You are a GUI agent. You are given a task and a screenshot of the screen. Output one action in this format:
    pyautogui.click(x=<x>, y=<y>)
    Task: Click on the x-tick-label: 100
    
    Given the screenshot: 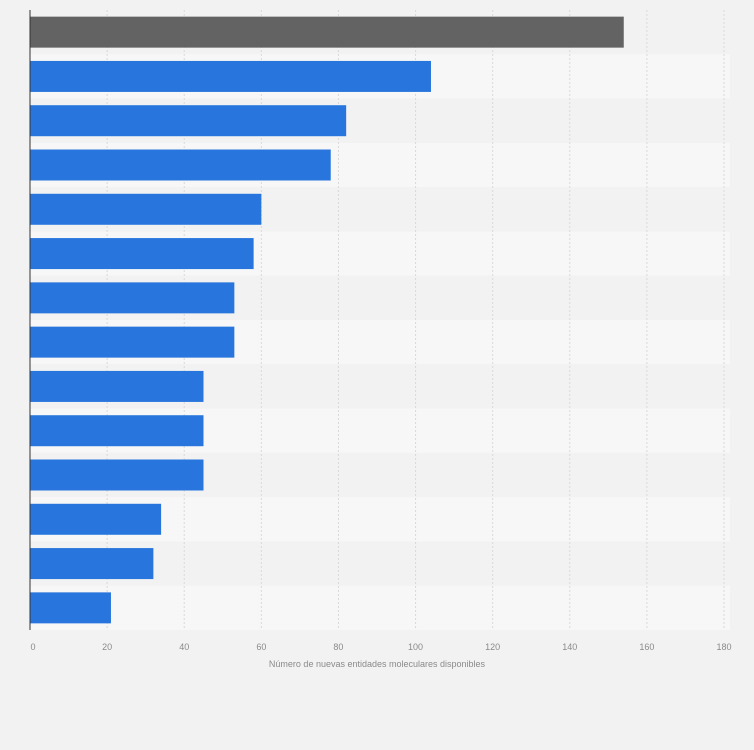 What is the action you would take?
    pyautogui.click(x=415, y=647)
    